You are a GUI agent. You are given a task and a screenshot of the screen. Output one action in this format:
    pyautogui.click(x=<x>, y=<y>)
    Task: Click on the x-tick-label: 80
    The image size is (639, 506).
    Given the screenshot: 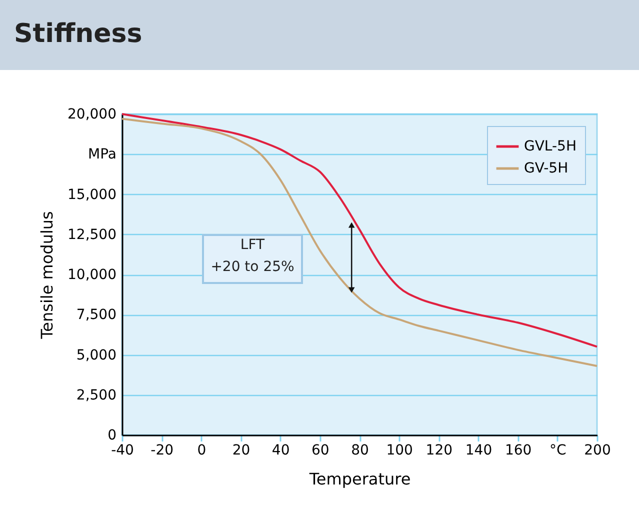 What is the action you would take?
    pyautogui.click(x=360, y=450)
    